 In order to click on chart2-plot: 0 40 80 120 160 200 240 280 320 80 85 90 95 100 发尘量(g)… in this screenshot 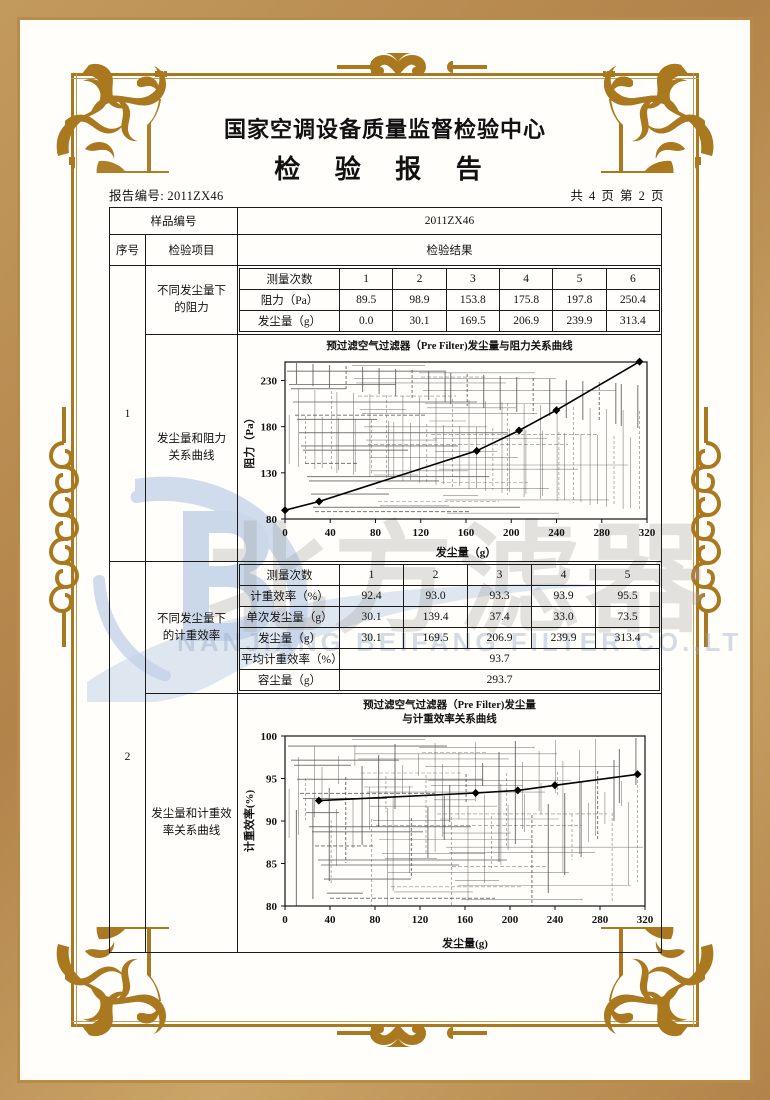, I will do `click(449, 839)`.